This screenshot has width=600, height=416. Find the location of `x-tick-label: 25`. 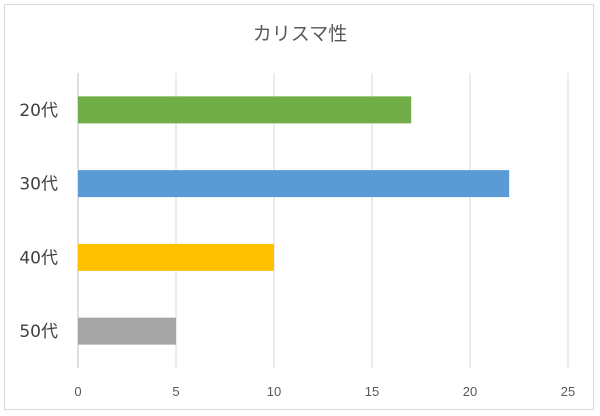

x-tick-label: 25 is located at coordinates (568, 391).